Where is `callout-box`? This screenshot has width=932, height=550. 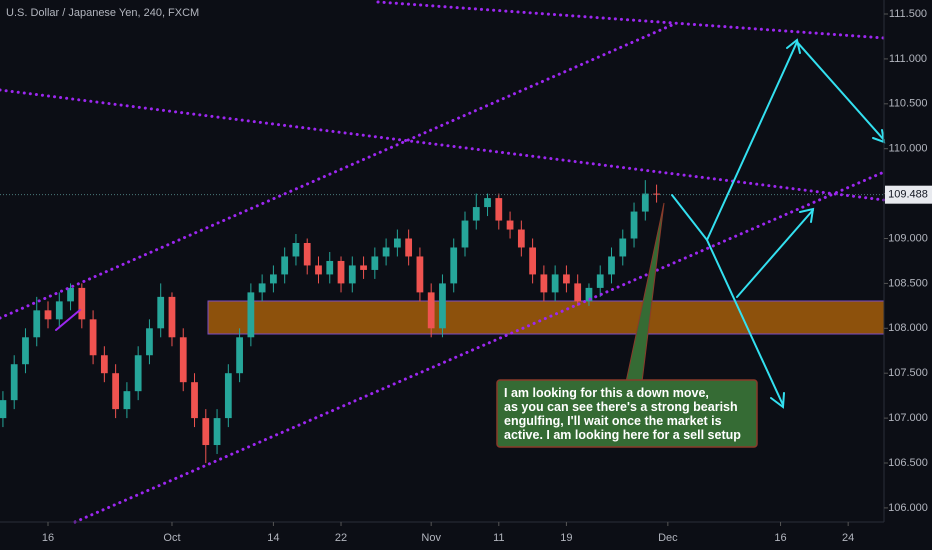 callout-box is located at coordinates (627, 413).